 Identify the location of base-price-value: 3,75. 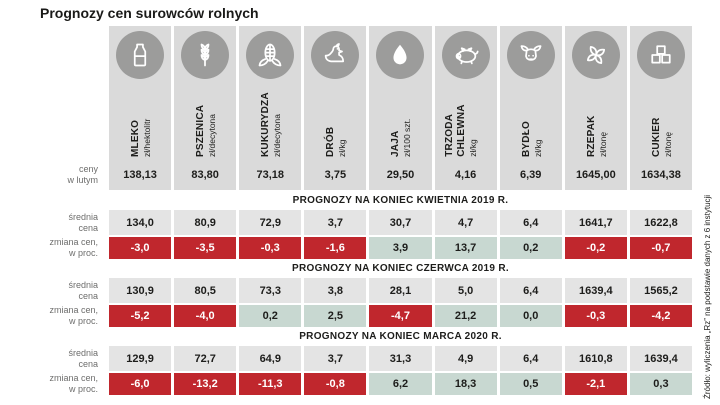
(335, 175).